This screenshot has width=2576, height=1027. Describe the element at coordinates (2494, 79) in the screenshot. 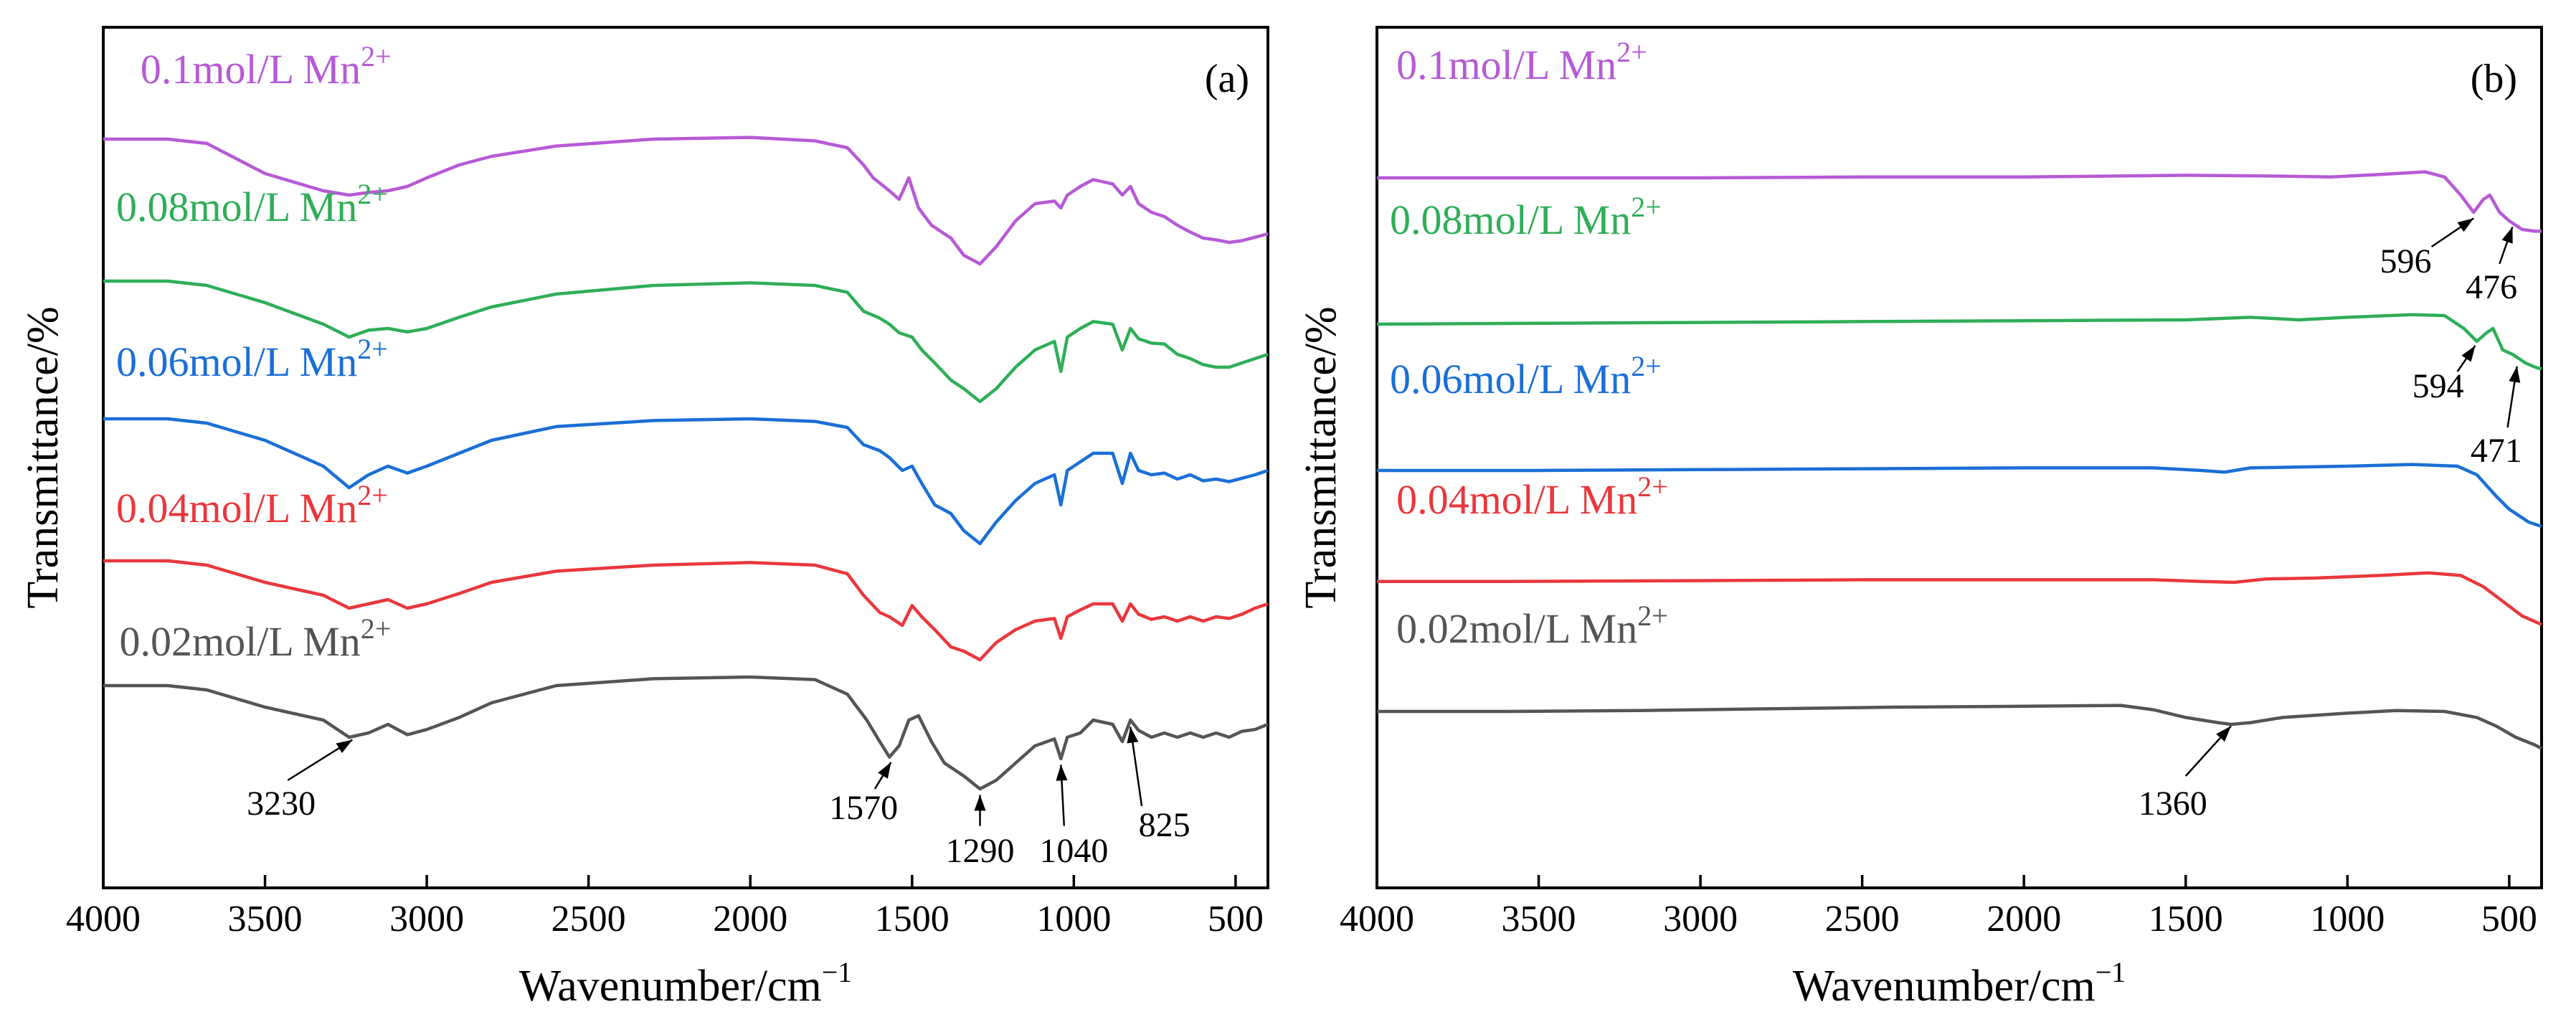

I see `panel-b-tag: (b)` at that location.